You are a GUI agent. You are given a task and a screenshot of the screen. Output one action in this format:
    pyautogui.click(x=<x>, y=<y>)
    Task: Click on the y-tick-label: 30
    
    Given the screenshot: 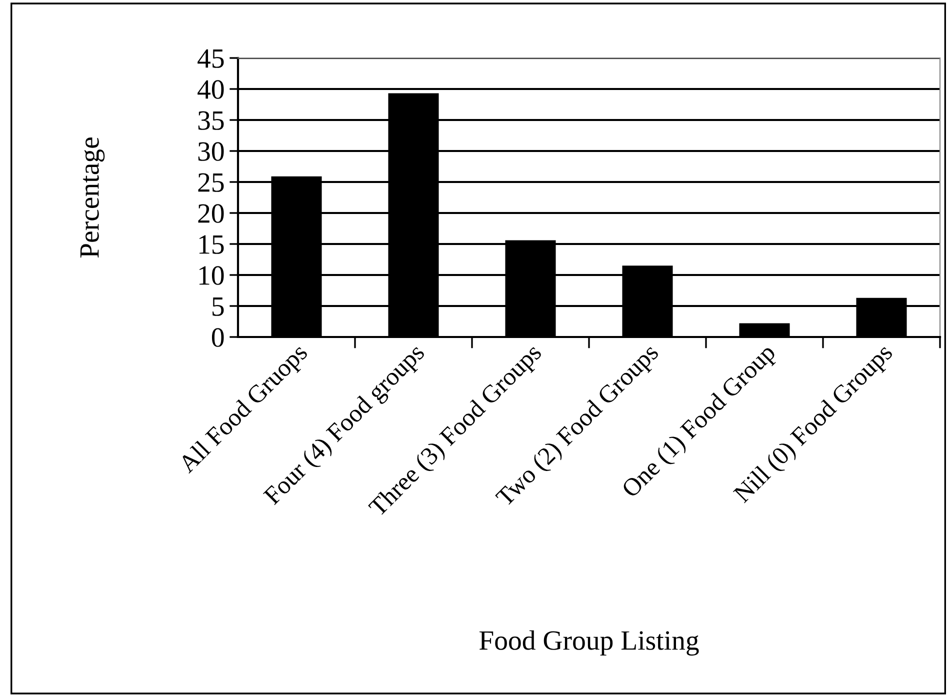 What is the action you would take?
    pyautogui.click(x=211, y=151)
    